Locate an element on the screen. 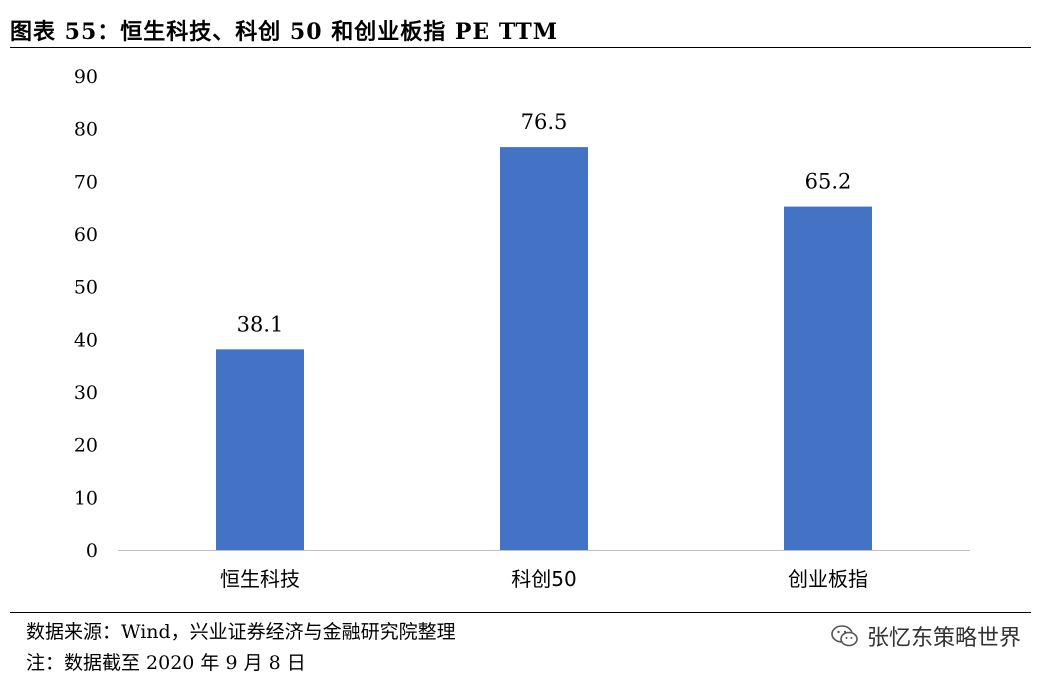  source-note: 数据来源：Wind，兴业证券经济与金融研究院整理 is located at coordinates (241, 632).